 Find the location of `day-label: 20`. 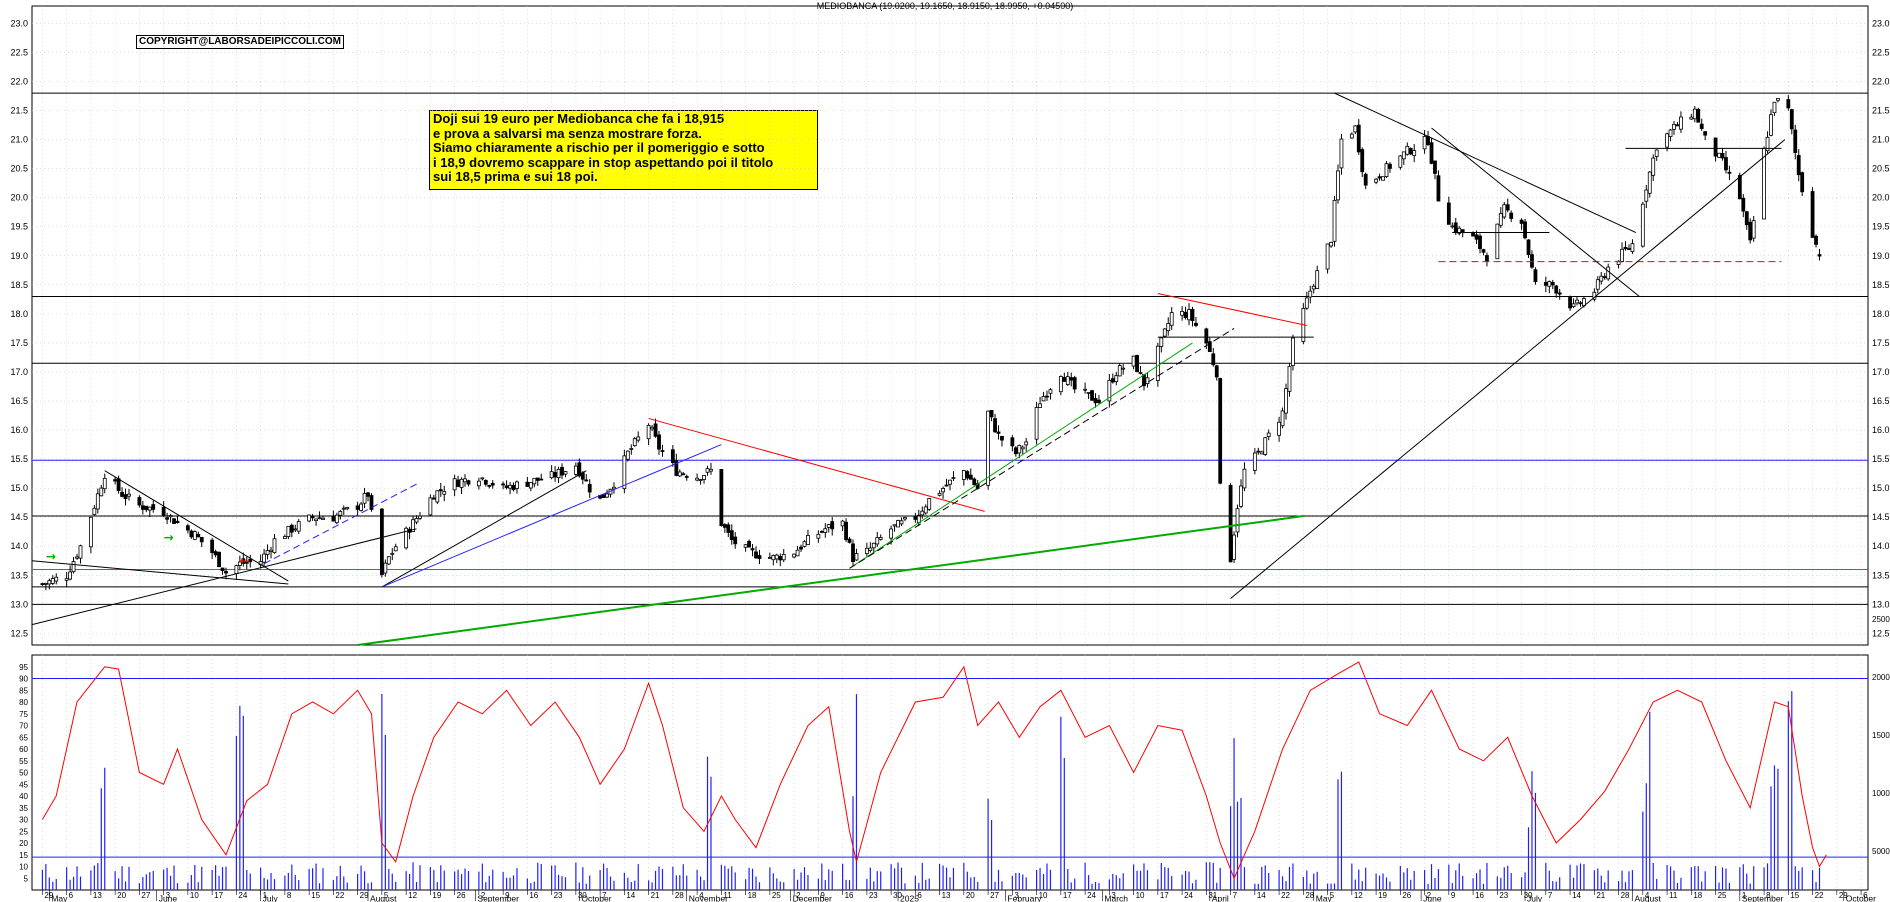

day-label: 20 is located at coordinates (121, 895).